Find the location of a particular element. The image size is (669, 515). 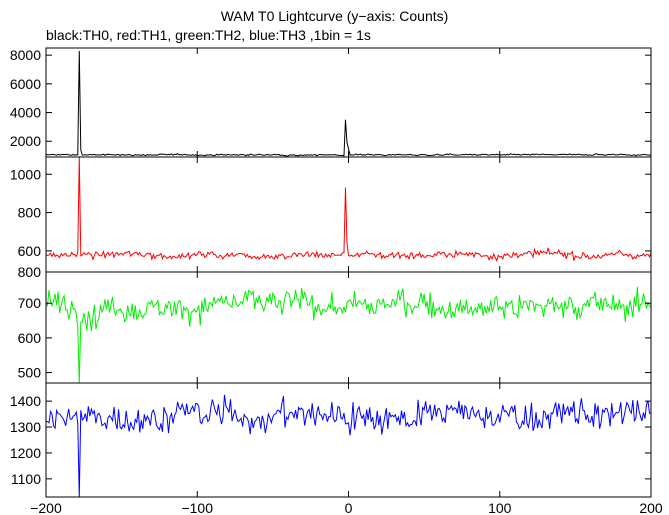

y-tick-label: 6000 is located at coordinates (25, 84).